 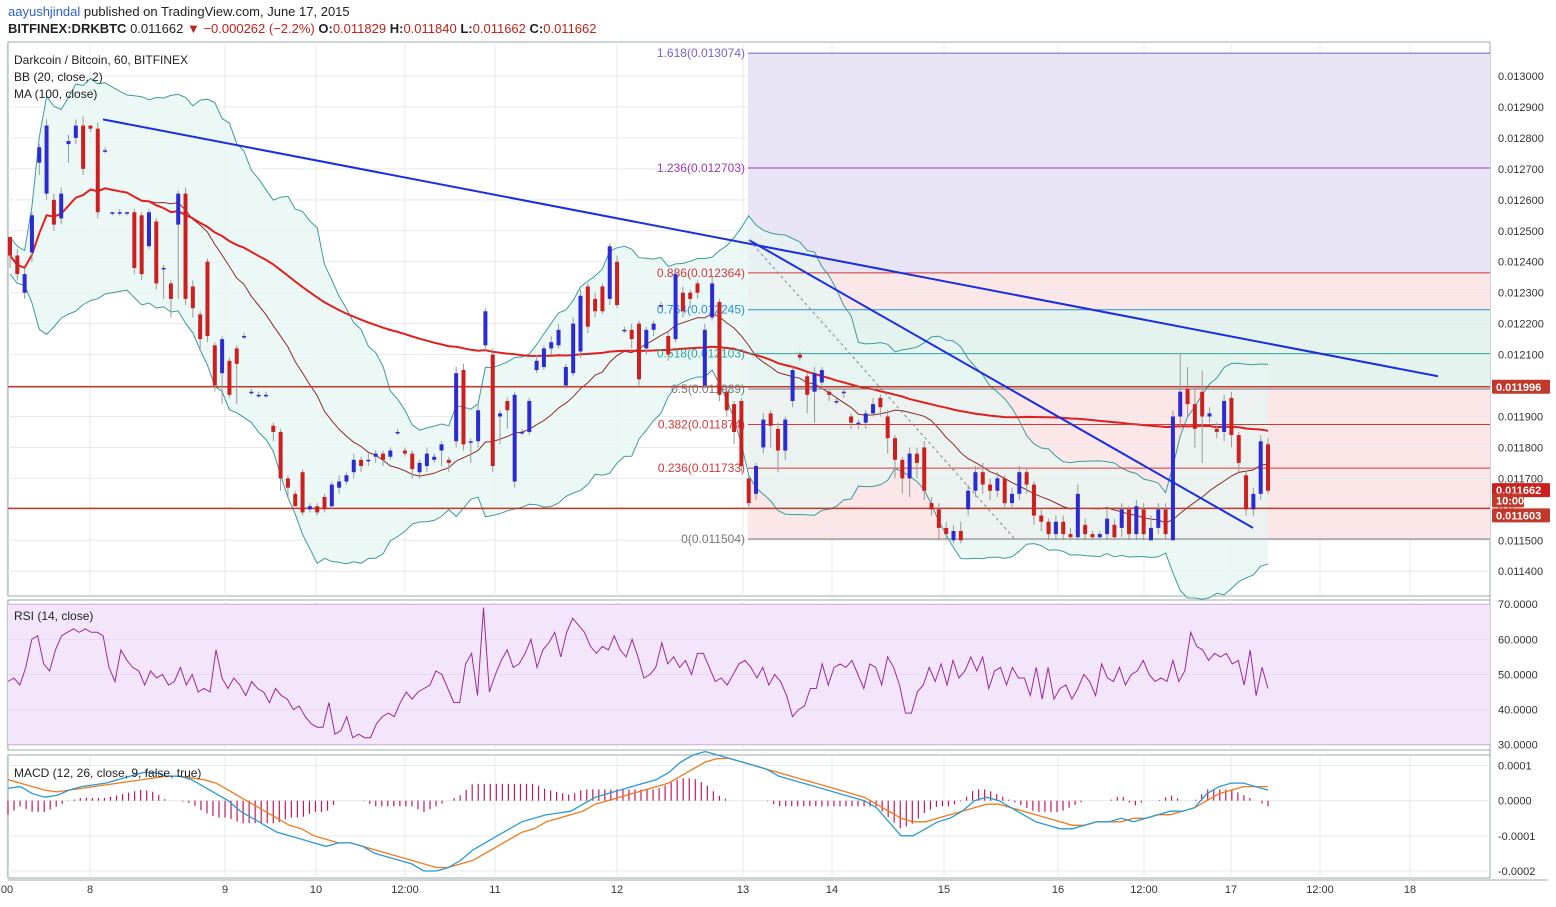 What do you see at coordinates (701, 468) in the screenshot?
I see `fib-level-label: 0.236(0.011733)` at bounding box center [701, 468].